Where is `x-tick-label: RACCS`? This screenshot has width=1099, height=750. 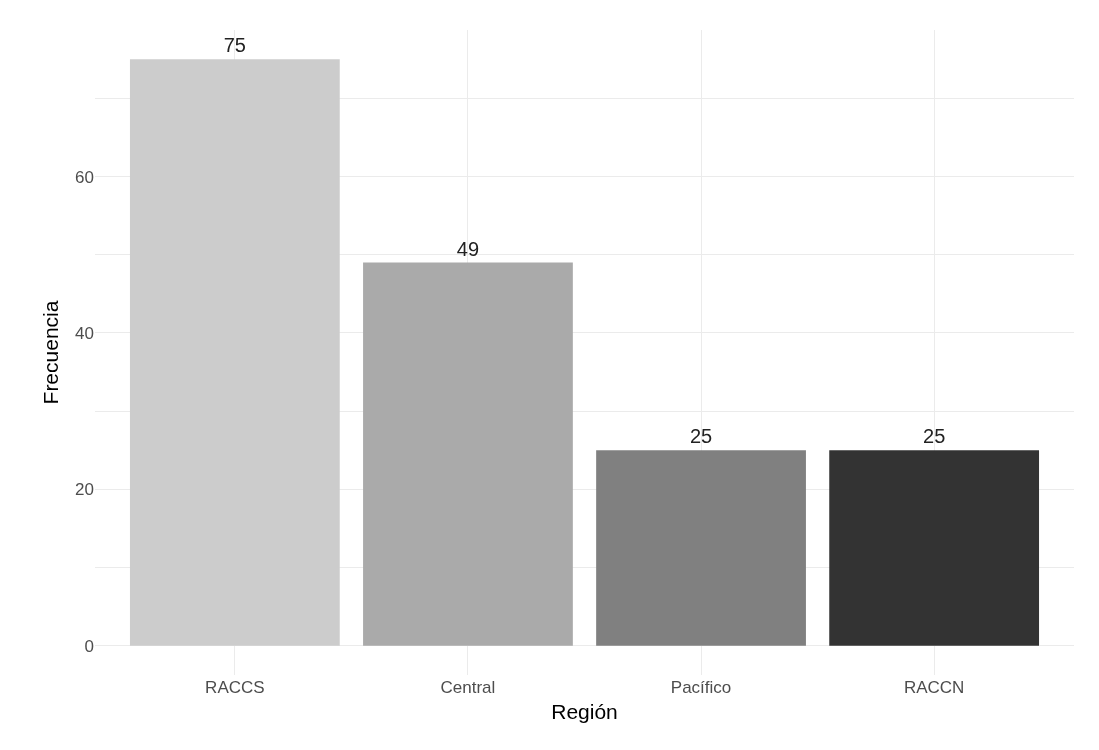 x-tick-label: RACCS is located at coordinates (235, 687).